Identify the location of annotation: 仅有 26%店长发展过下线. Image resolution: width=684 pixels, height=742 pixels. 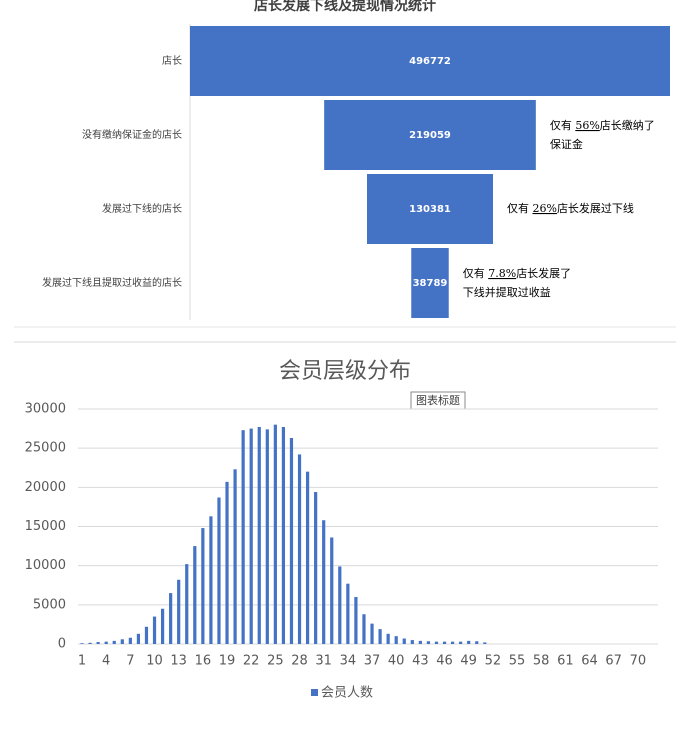
(570, 208).